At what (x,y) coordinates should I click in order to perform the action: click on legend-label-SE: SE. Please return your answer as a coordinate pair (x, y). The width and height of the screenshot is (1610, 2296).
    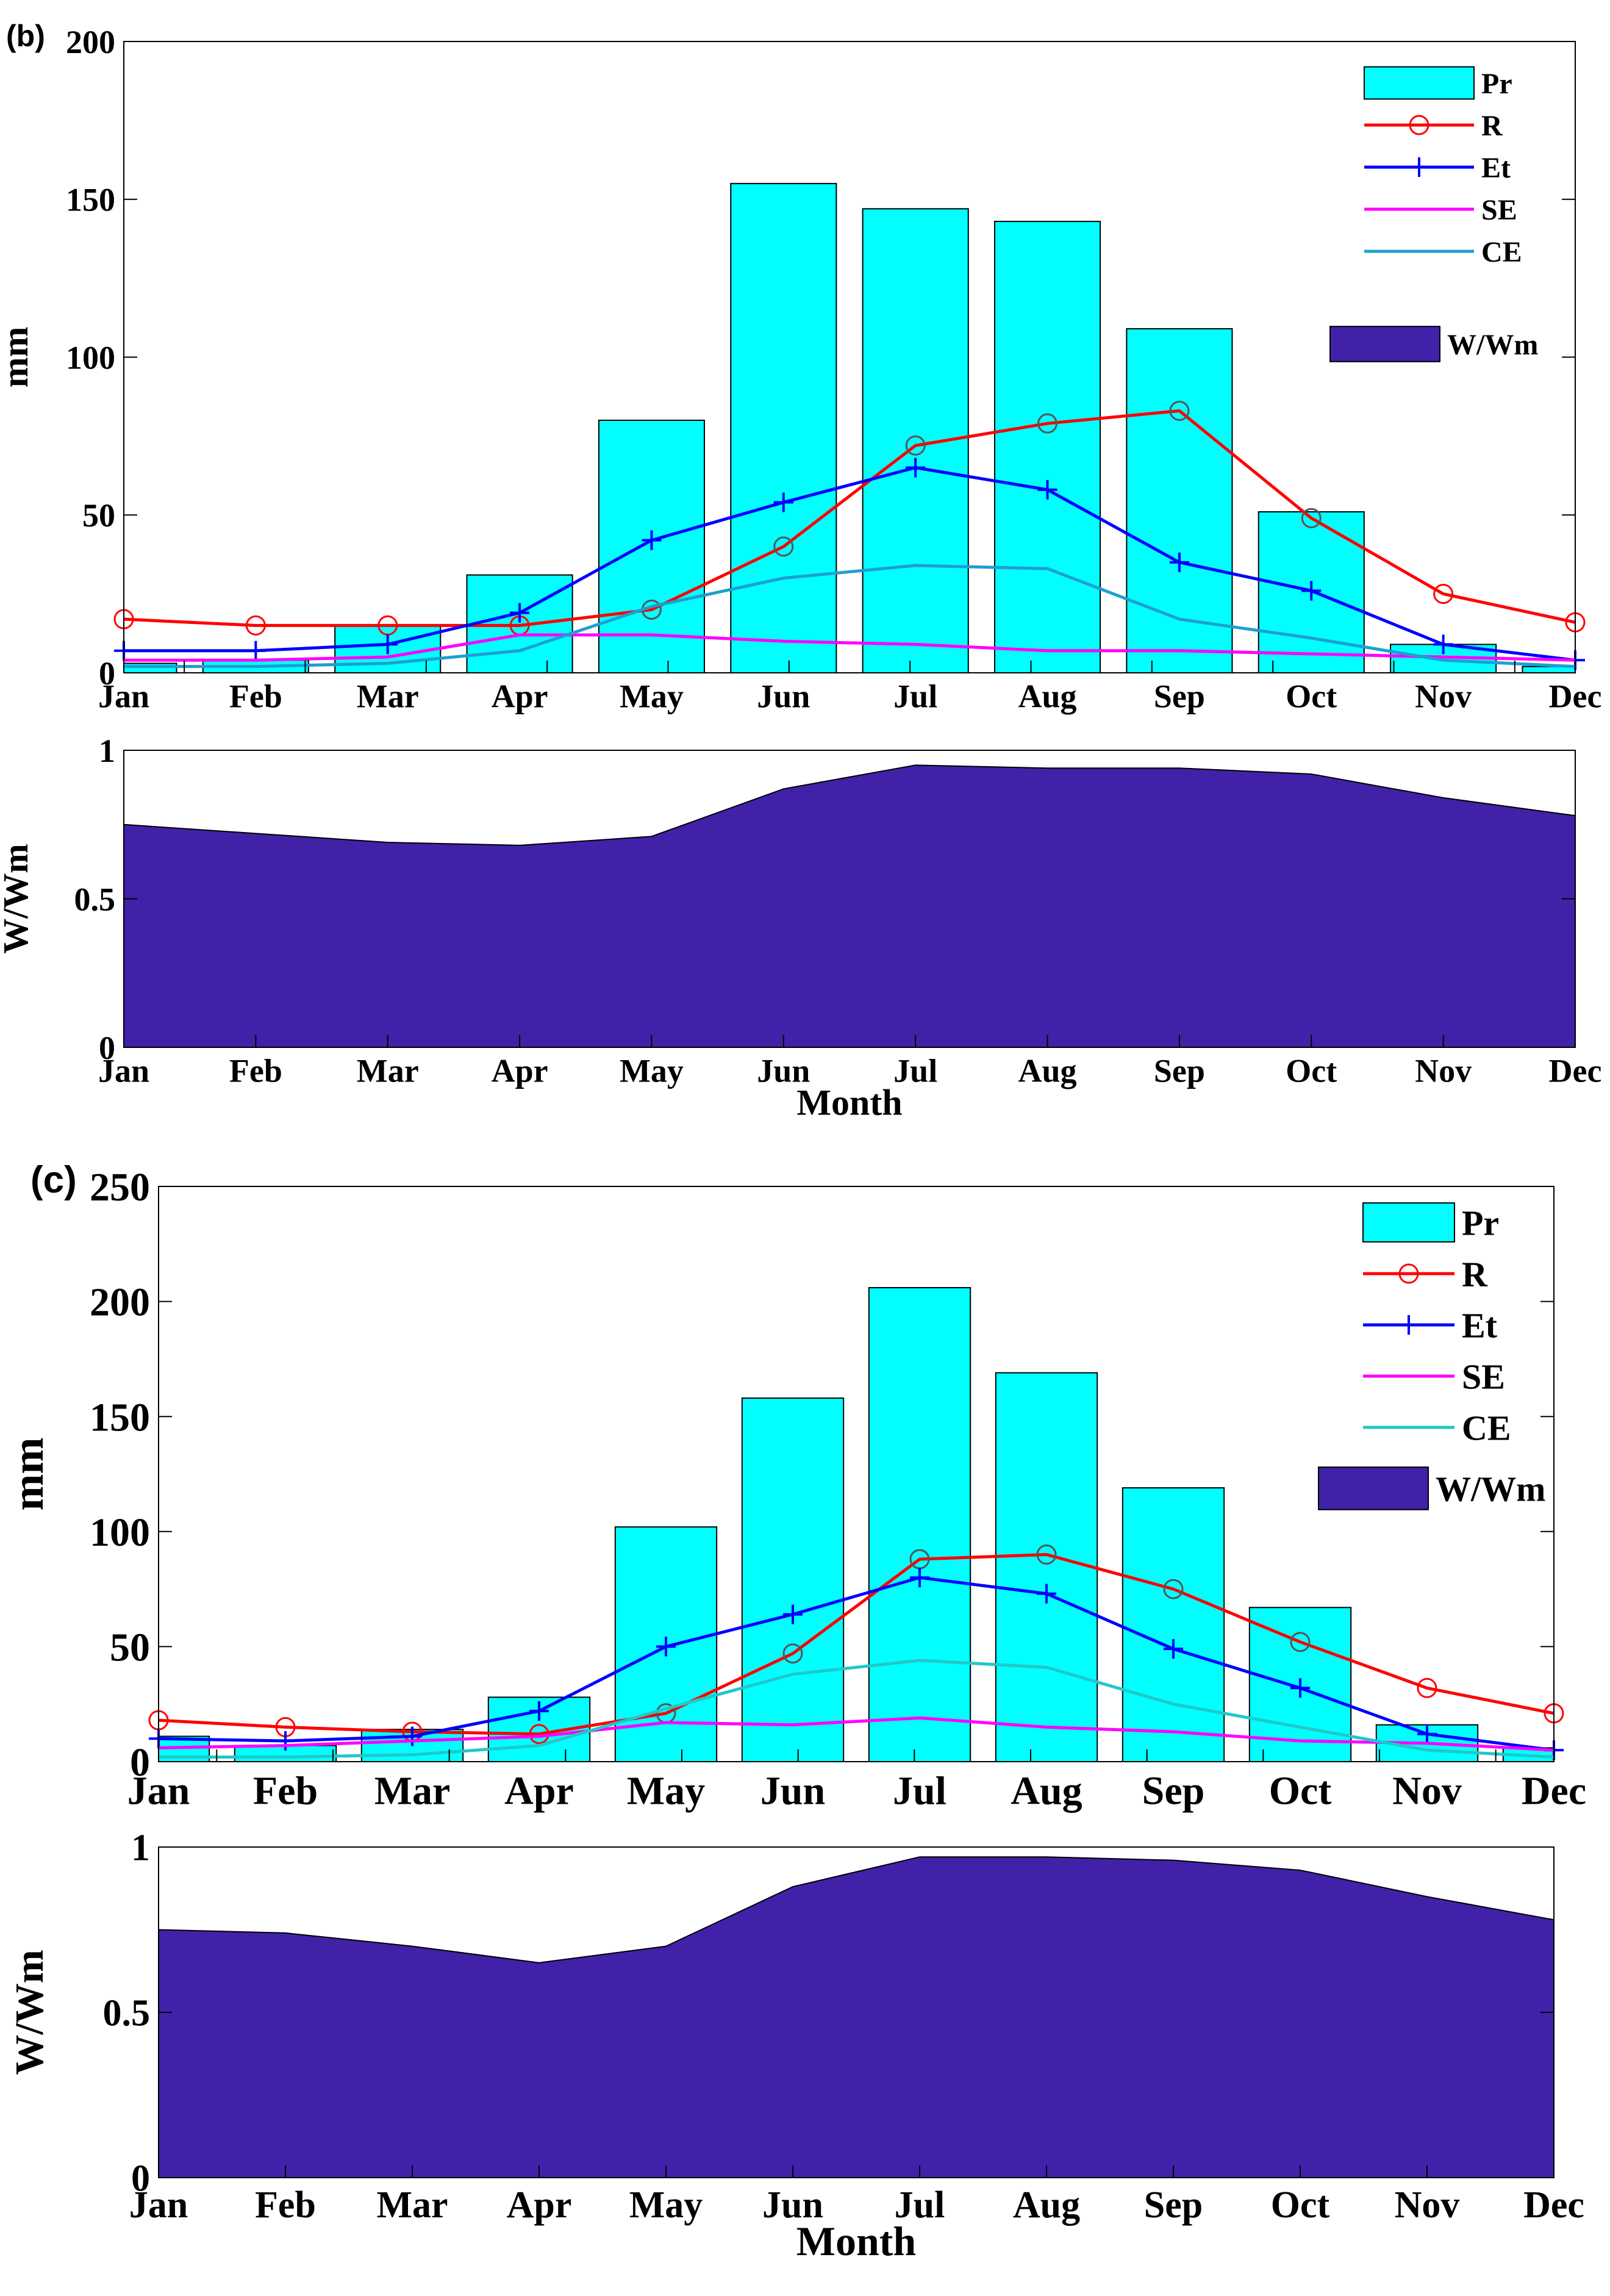
    Looking at the image, I should click on (1499, 210).